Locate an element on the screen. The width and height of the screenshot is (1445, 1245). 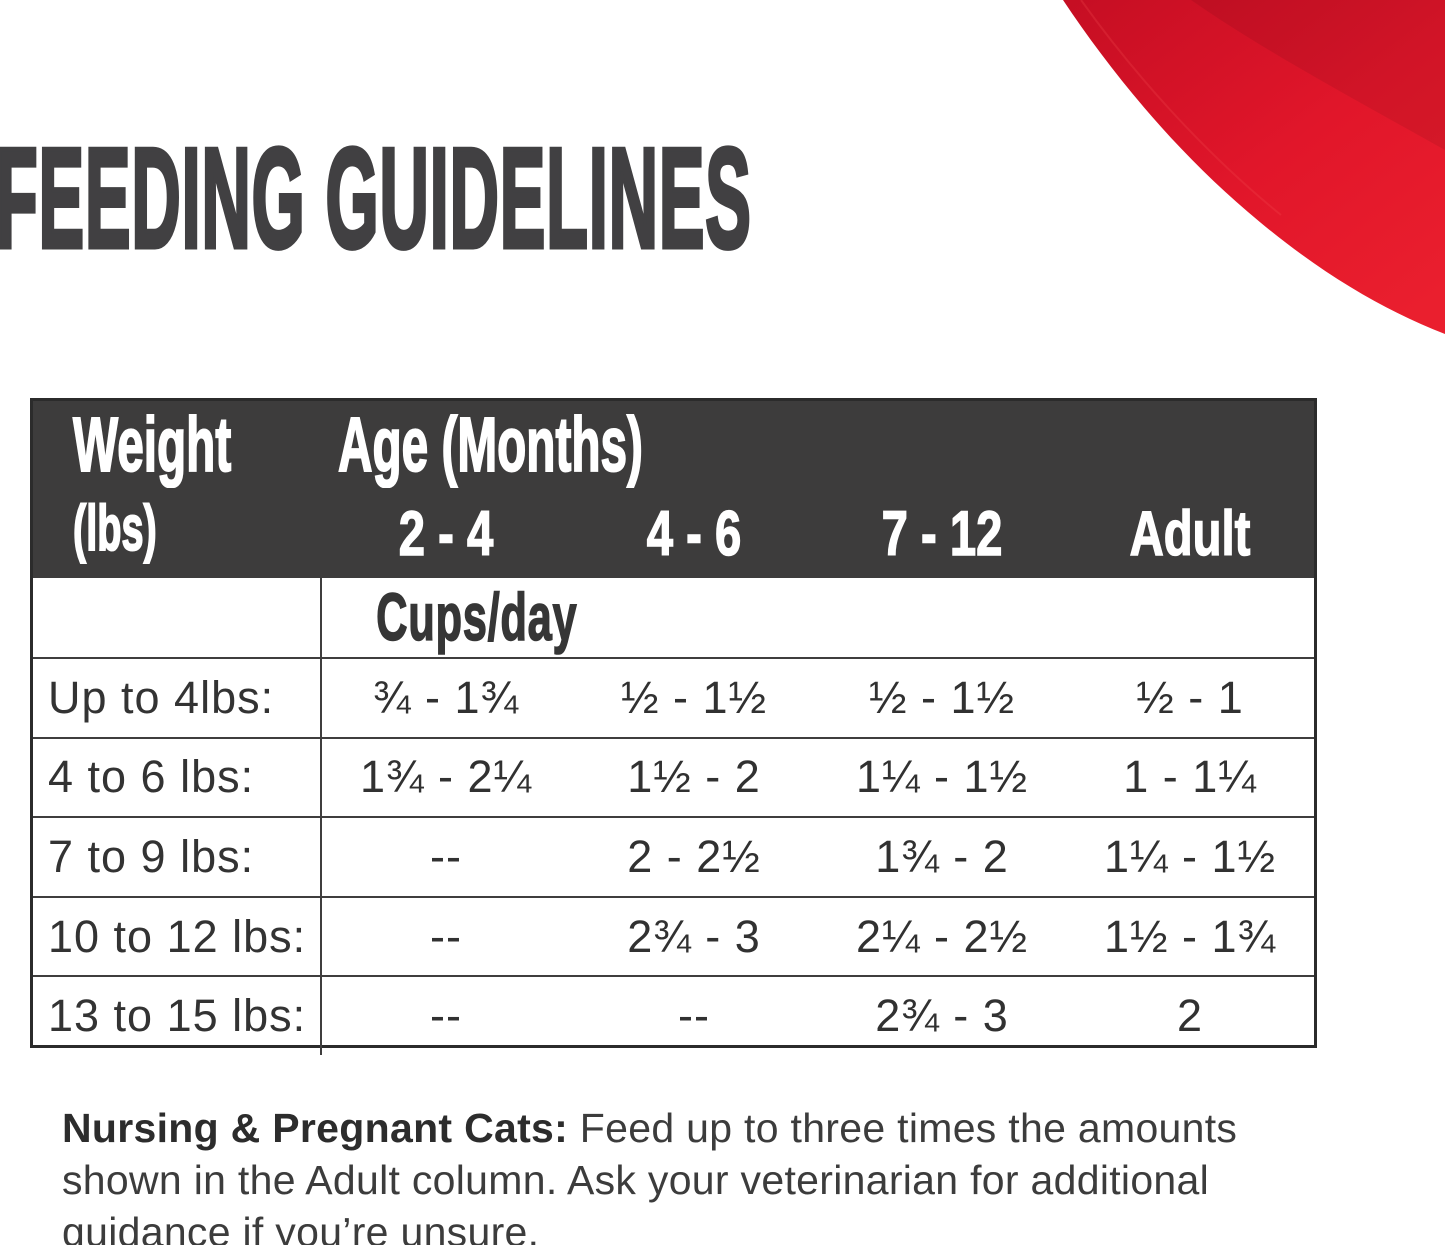
units-label: Cups/day is located at coordinates (477, 617).